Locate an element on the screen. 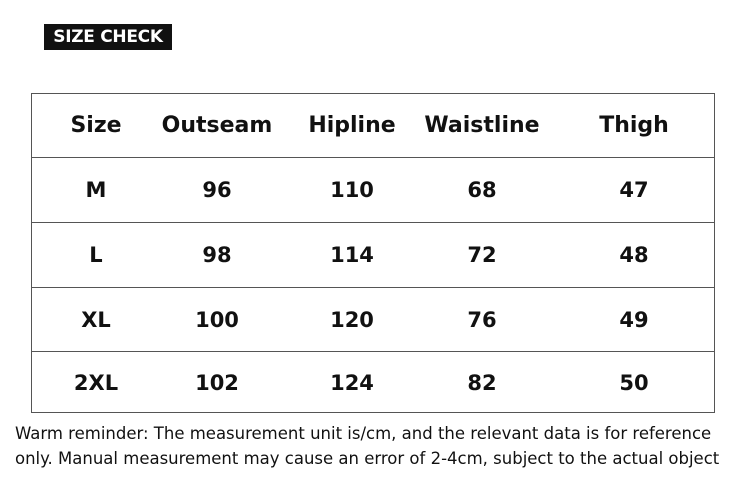 This screenshot has height=483, width=750. value-cell: 49 is located at coordinates (634, 319).